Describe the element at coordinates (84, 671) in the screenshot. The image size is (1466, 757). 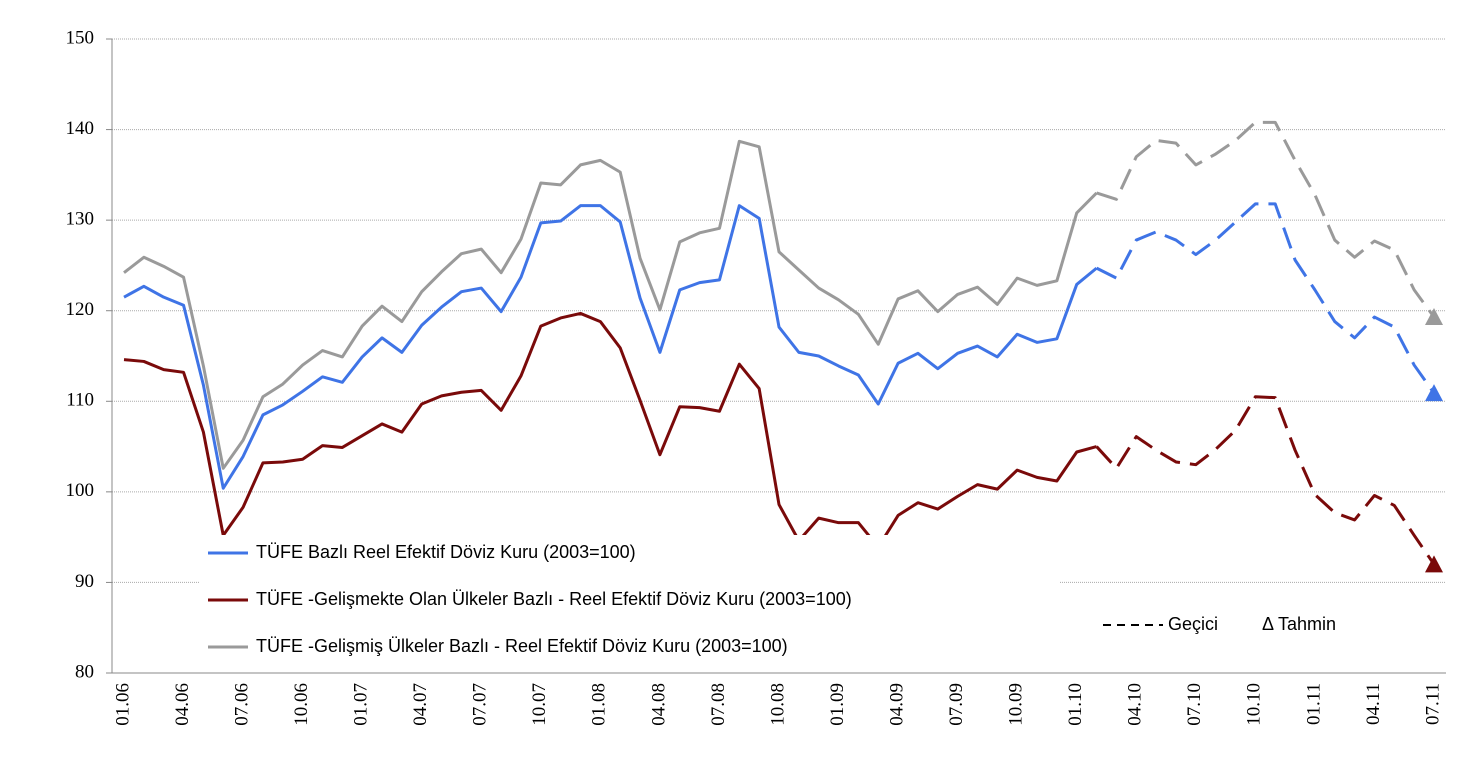
I see `y-tick-label: 80` at that location.